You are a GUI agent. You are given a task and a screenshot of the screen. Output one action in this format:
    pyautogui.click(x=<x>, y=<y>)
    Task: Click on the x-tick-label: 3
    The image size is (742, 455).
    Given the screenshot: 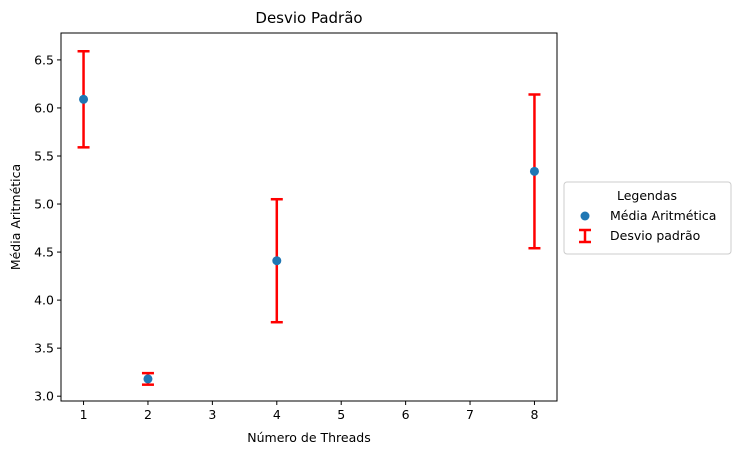 What is the action you would take?
    pyautogui.click(x=212, y=414)
    